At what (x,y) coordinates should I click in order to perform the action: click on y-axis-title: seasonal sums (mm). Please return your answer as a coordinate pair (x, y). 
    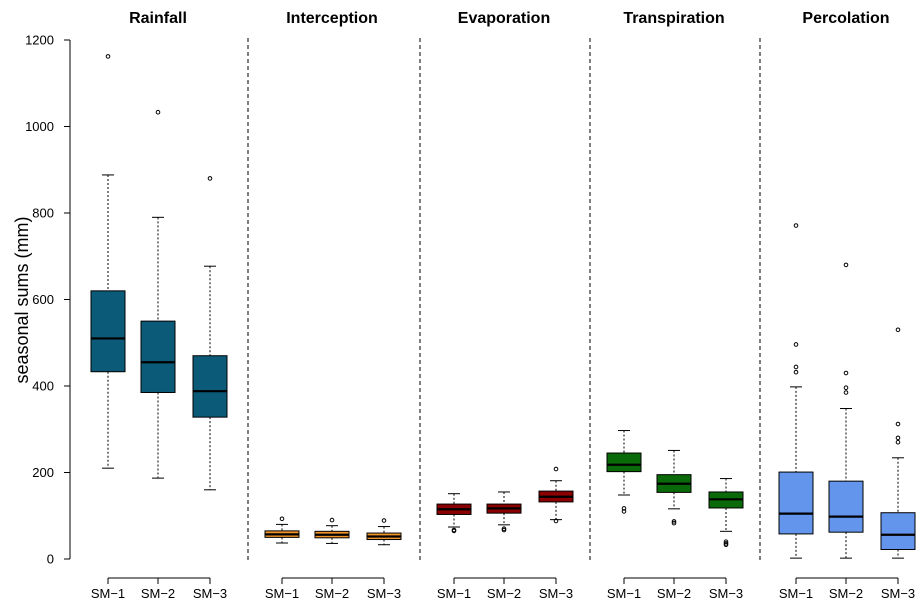
    Looking at the image, I should click on (22, 299).